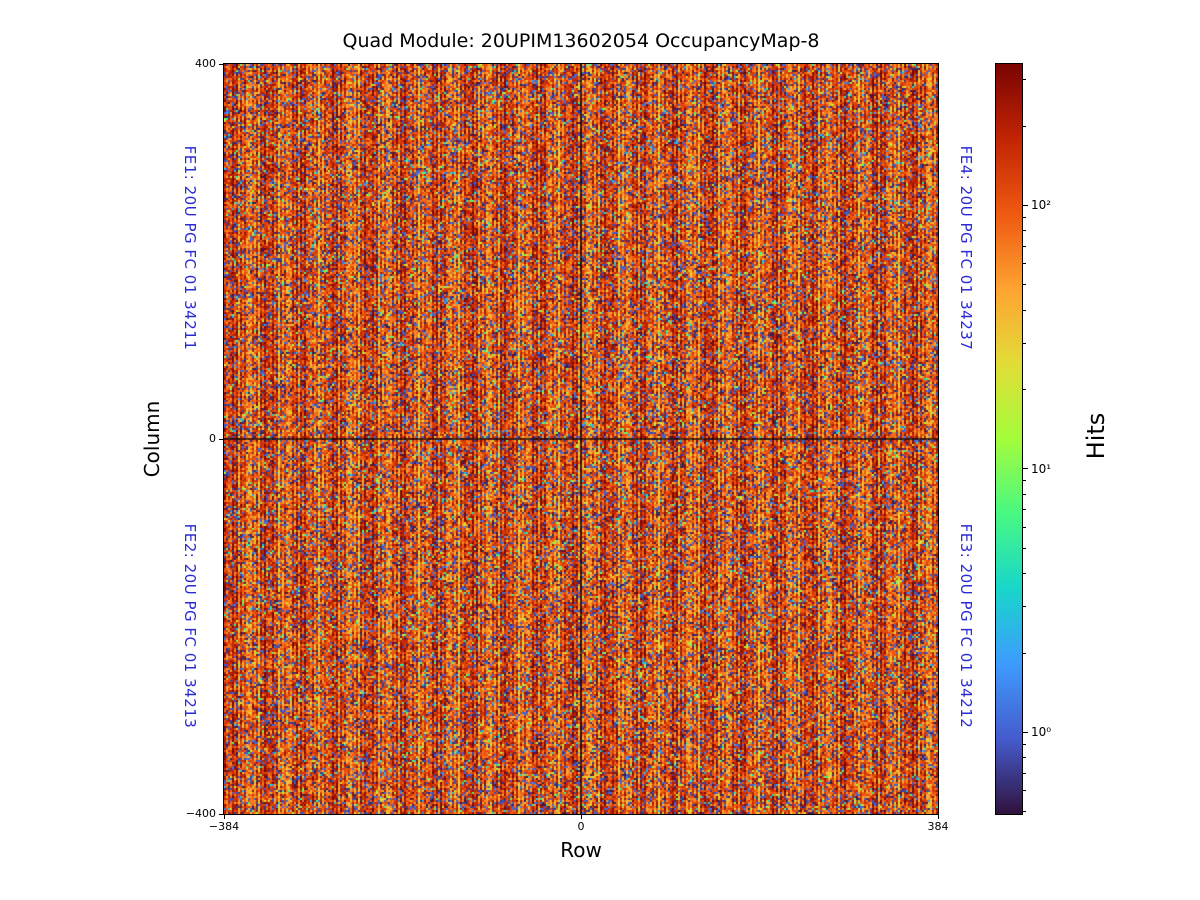 This screenshot has width=1200, height=900. Describe the element at coordinates (1041, 732) in the screenshot. I see `colorbar-tick-label: 10⁰` at that location.